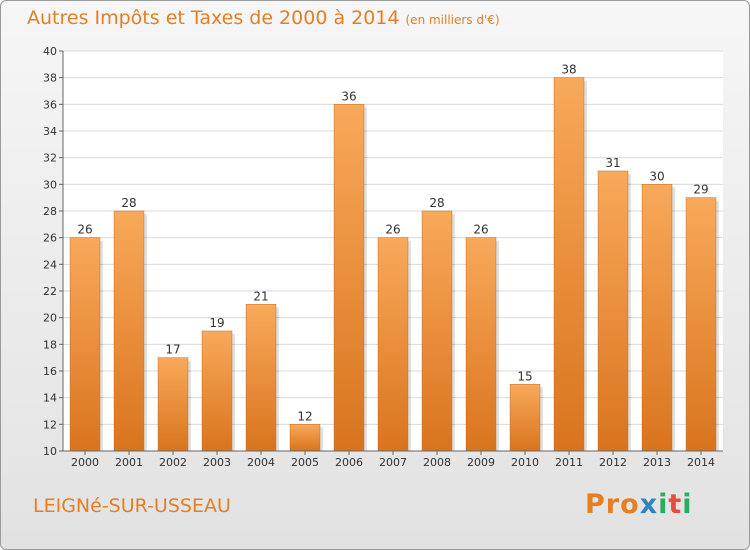 The height and width of the screenshot is (550, 750). What do you see at coordinates (129, 331) in the screenshot?
I see `bar-2001` at bounding box center [129, 331].